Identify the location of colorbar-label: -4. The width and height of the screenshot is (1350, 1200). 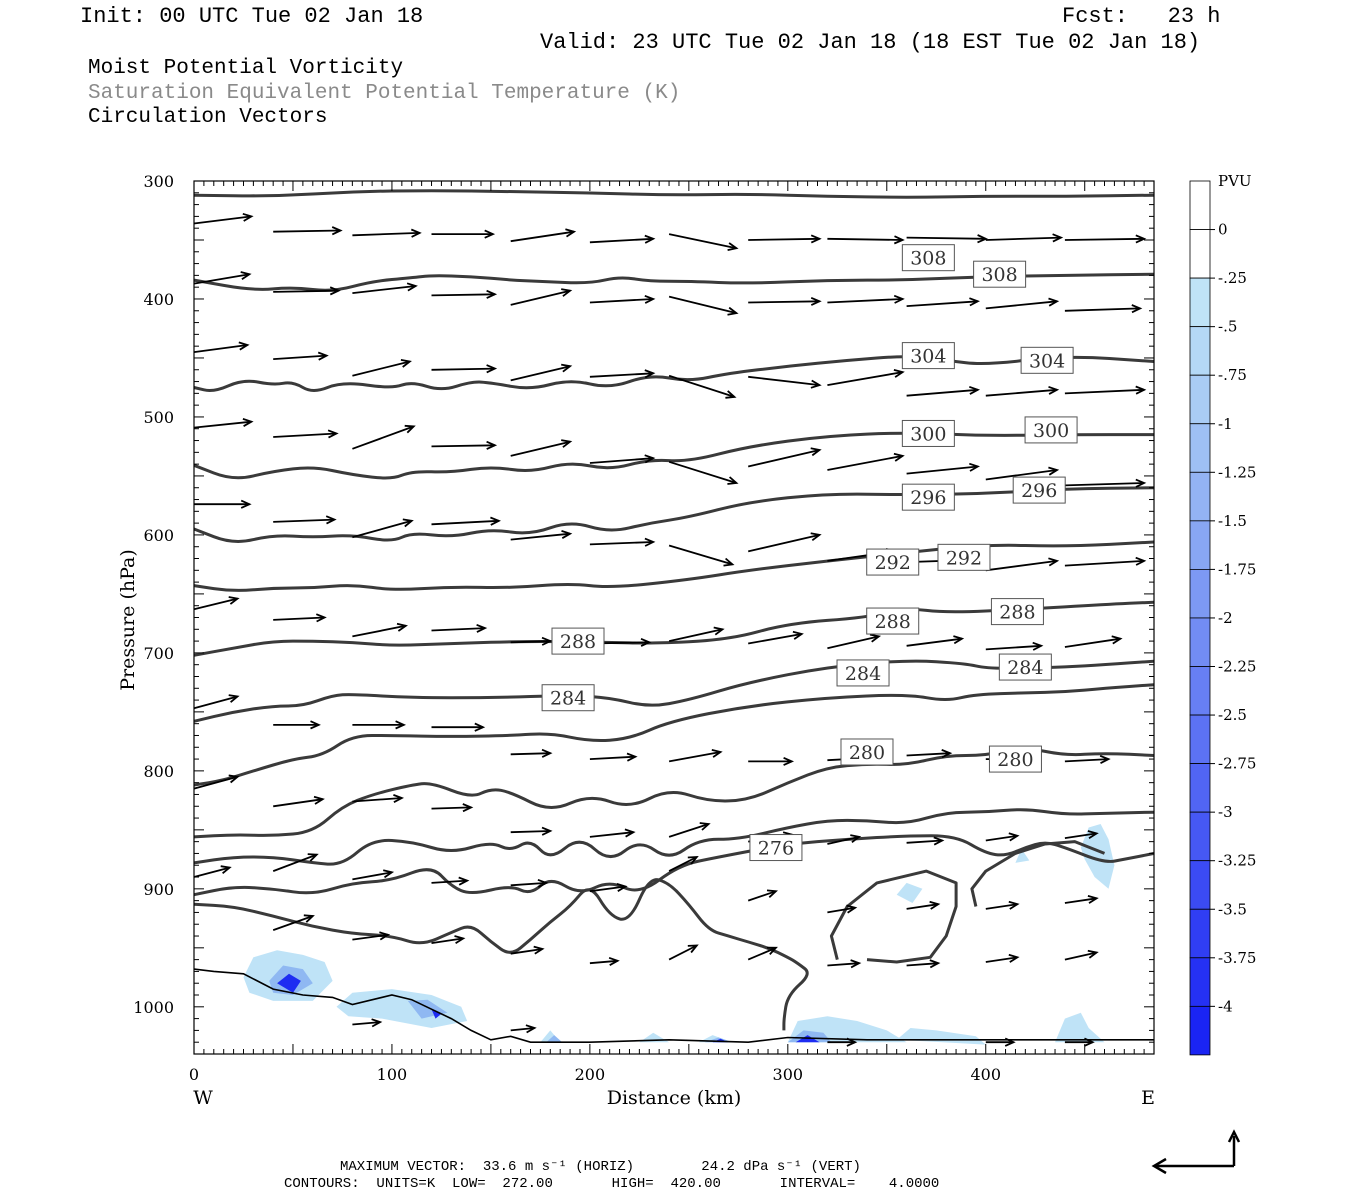
(1225, 1006).